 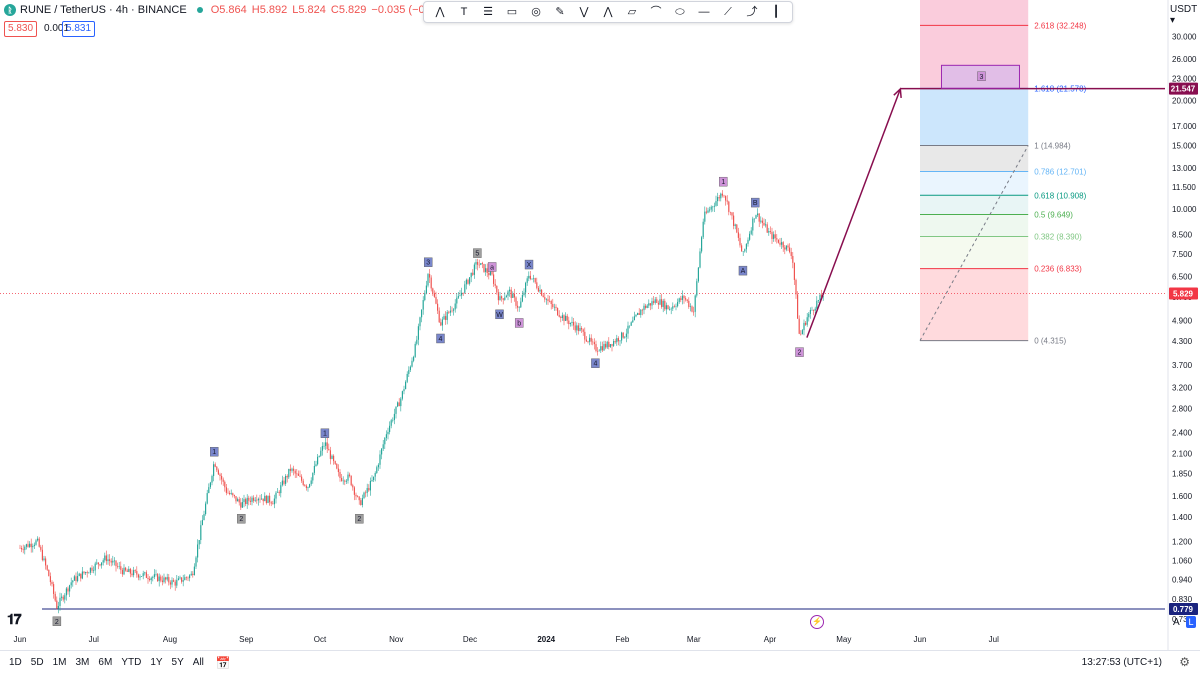 What do you see at coordinates (79, 29) in the screenshot?
I see `ask-price: 5.831` at bounding box center [79, 29].